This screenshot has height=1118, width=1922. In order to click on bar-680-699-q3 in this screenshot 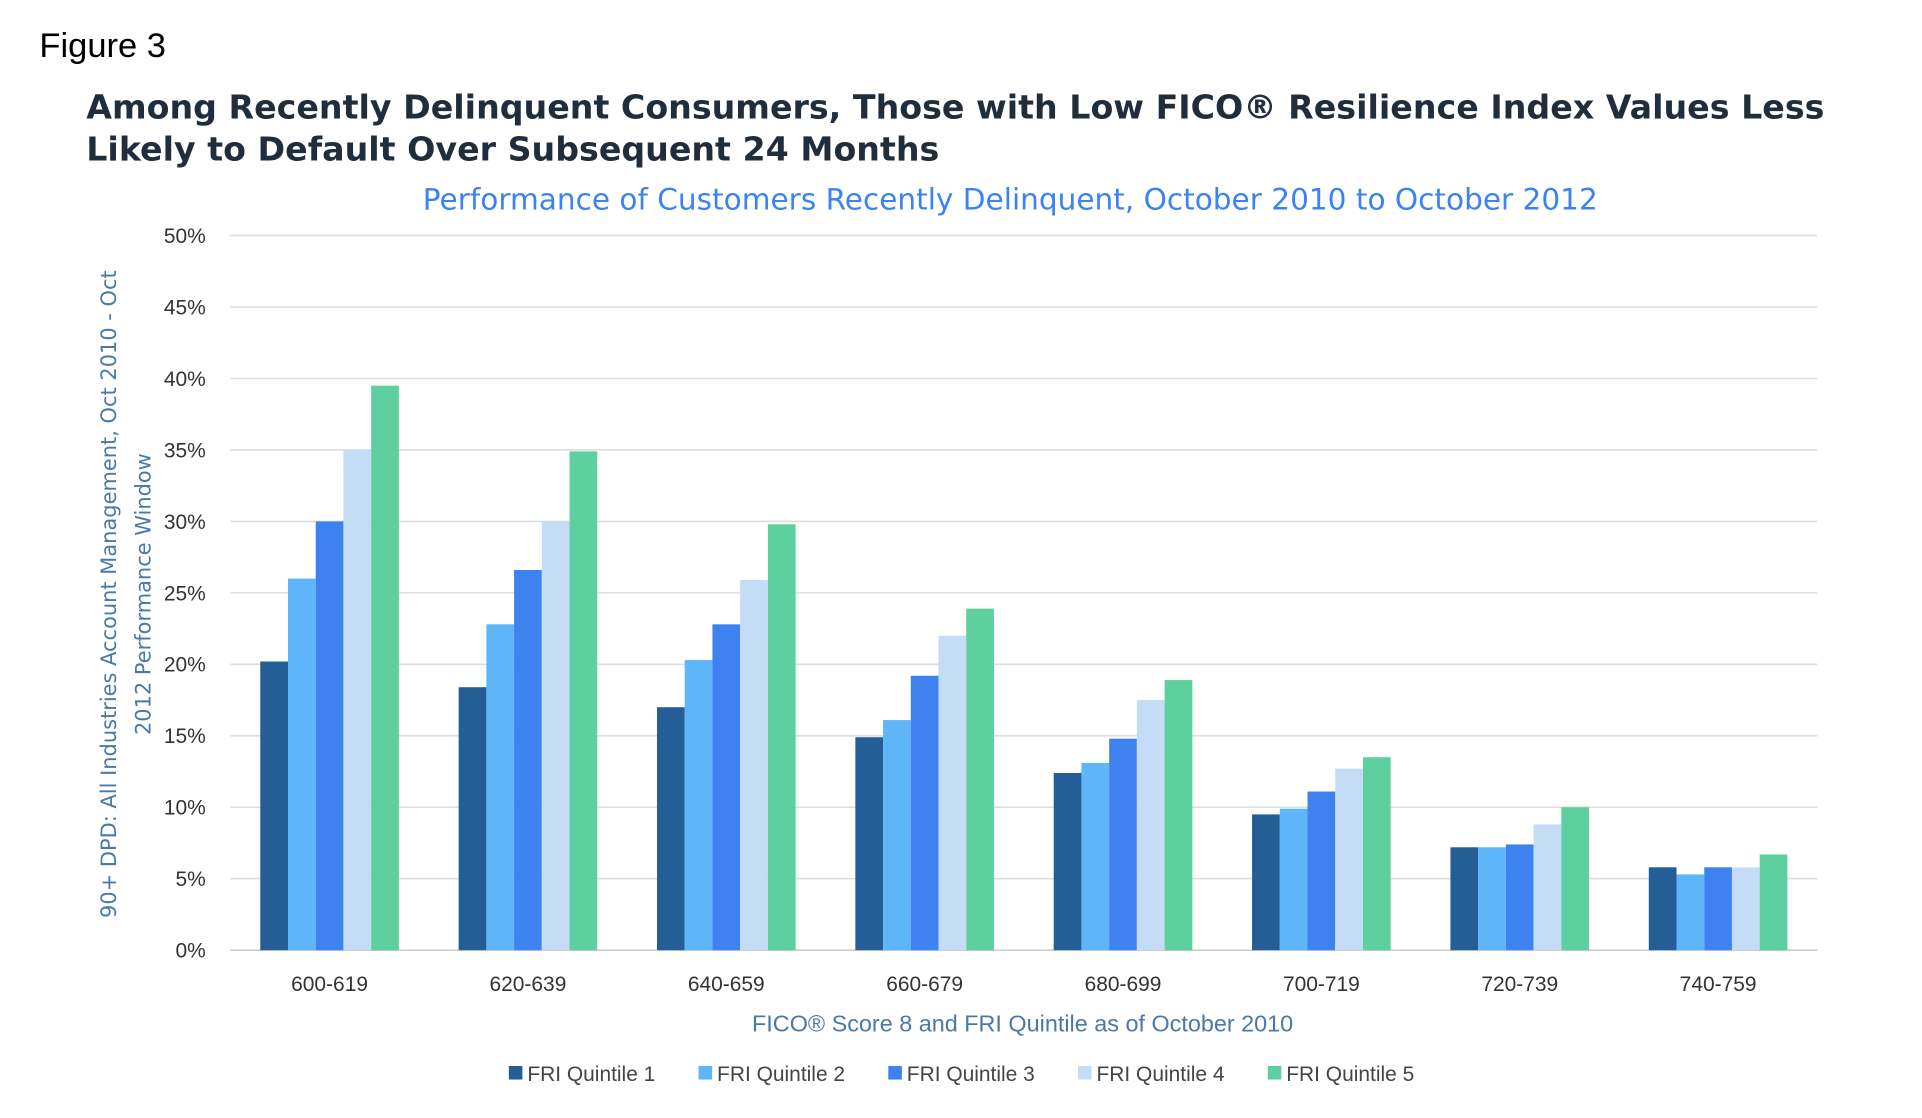, I will do `click(1123, 844)`.